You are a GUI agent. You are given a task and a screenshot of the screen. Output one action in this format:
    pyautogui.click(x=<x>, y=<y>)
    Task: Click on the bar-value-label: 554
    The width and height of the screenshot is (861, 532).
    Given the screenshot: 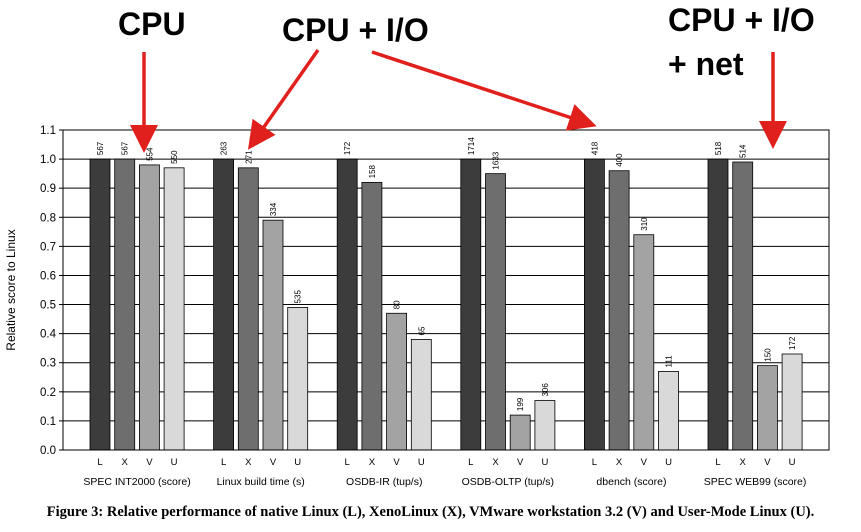 What is the action you would take?
    pyautogui.click(x=149, y=154)
    